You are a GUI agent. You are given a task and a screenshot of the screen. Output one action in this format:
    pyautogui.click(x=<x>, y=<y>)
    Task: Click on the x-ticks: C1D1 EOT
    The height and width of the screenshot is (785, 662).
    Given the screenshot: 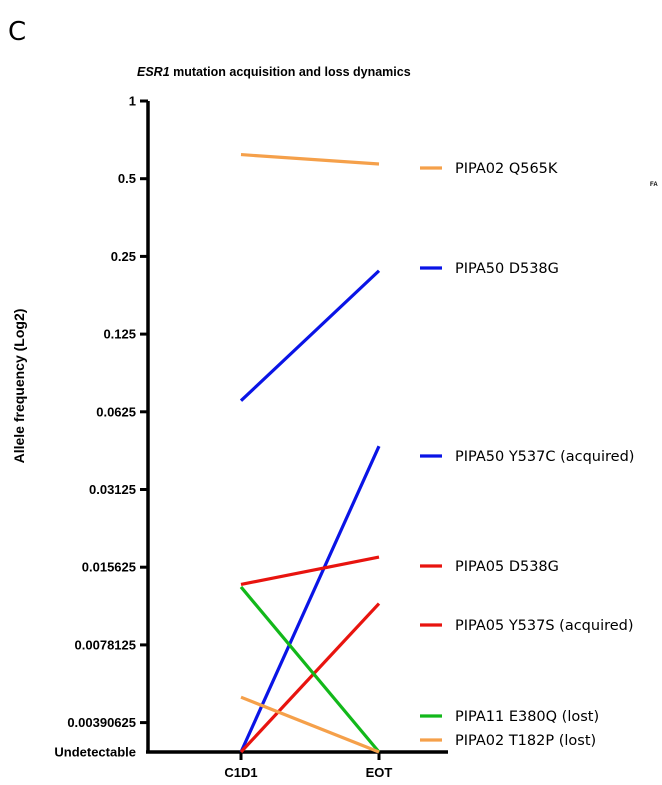 What is the action you would take?
    pyautogui.click(x=308, y=766)
    